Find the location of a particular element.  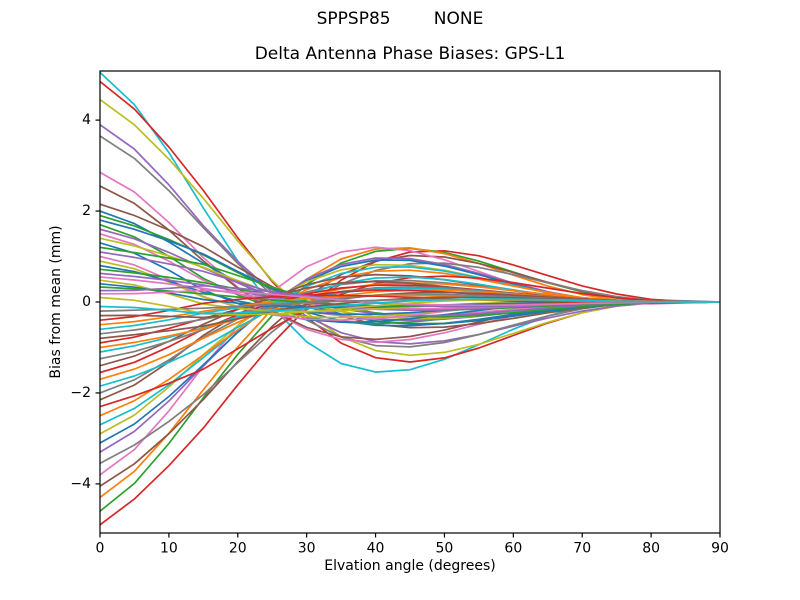

y-tick-label: −4 is located at coordinates (80, 484).